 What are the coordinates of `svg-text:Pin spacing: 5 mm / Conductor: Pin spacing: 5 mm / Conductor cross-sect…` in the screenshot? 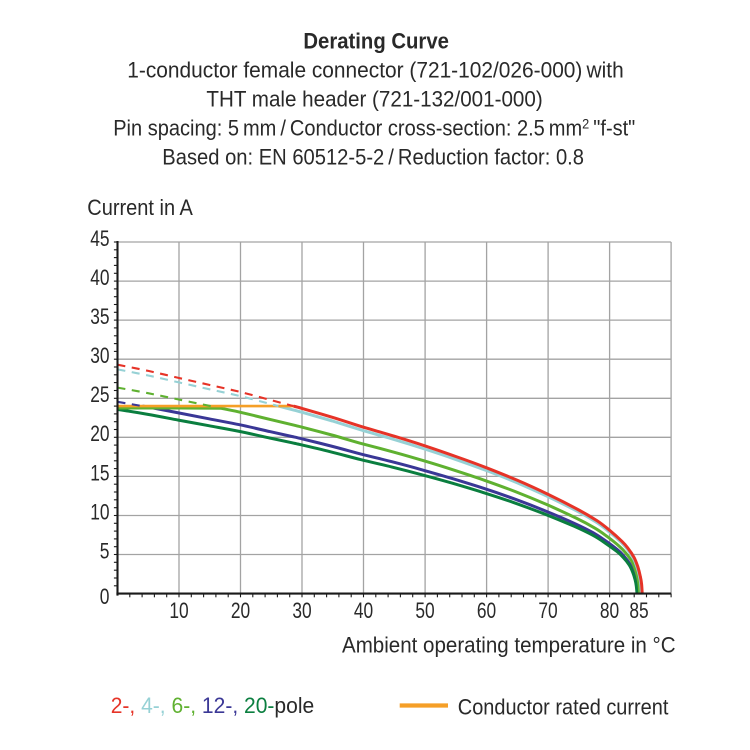 It's located at (374, 127).